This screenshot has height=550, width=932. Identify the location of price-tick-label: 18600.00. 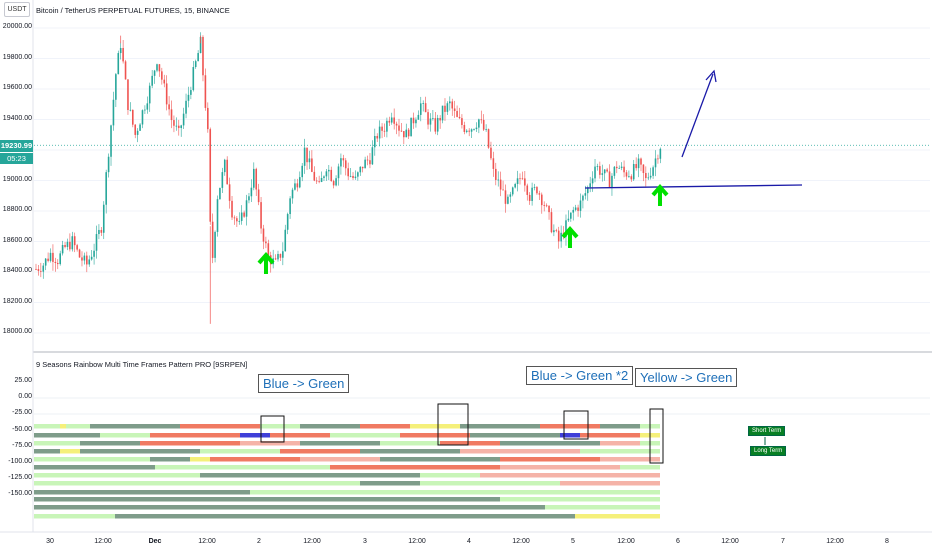
(17, 240).